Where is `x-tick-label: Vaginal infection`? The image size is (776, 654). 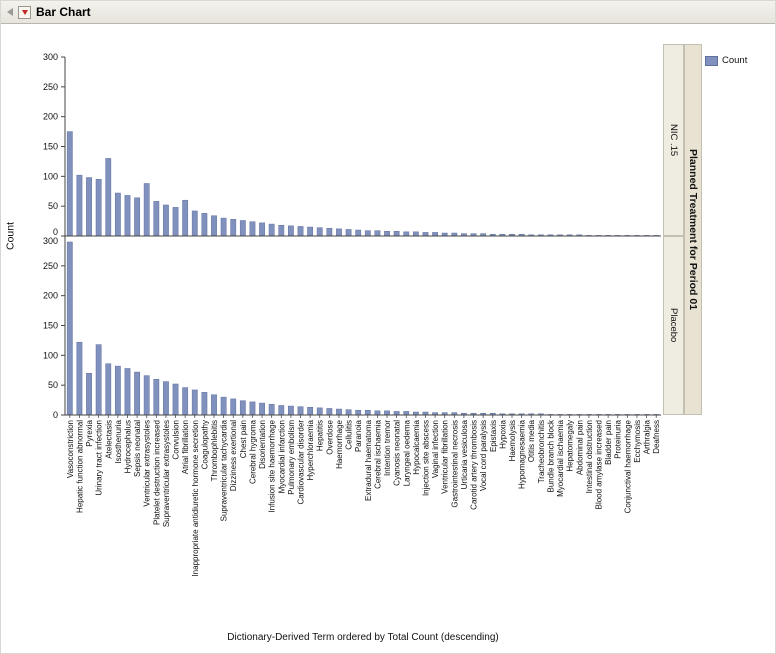 x-tick-label: Vaginal infection is located at coordinates (435, 449).